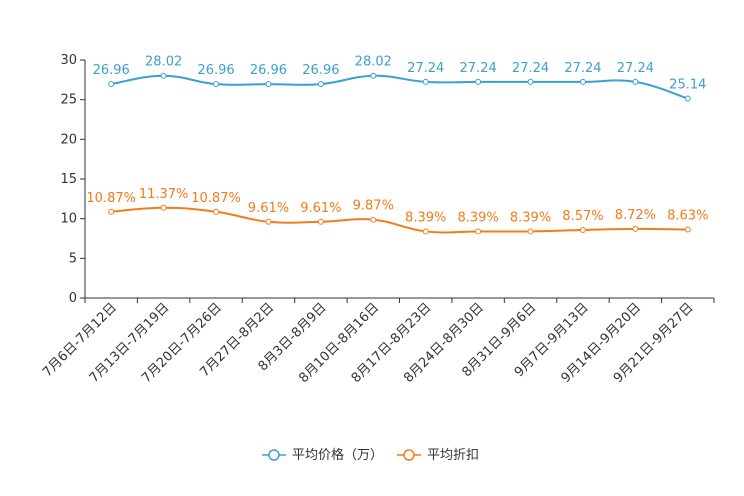  Describe the element at coordinates (337, 455) in the screenshot. I see `legend-label: 平均价格（万）` at that location.